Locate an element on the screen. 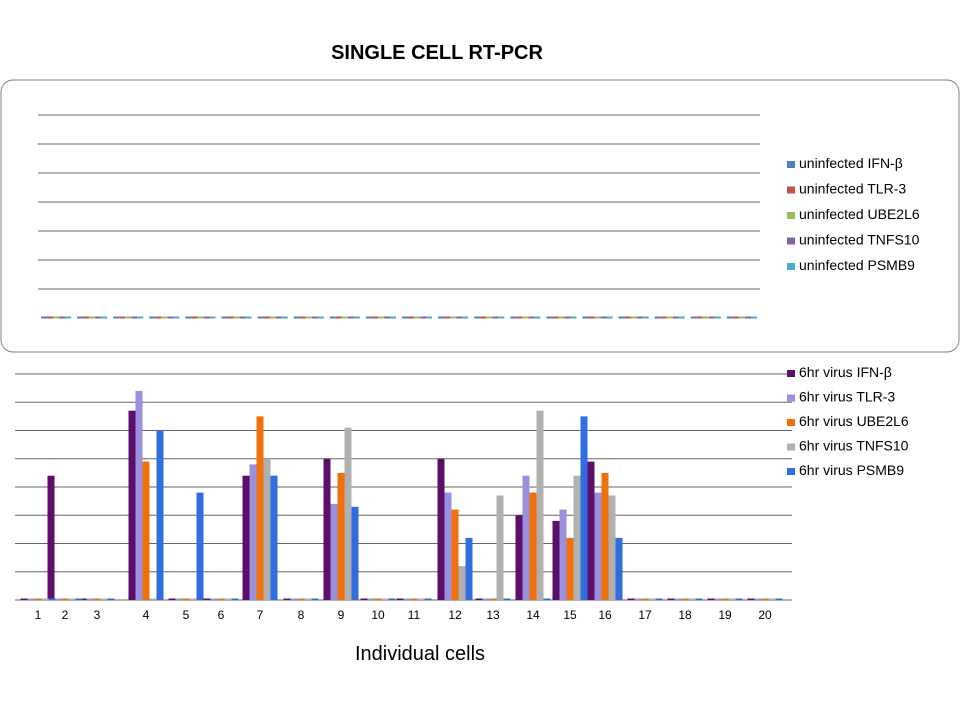  x-tick-label: 11 is located at coordinates (414, 615).